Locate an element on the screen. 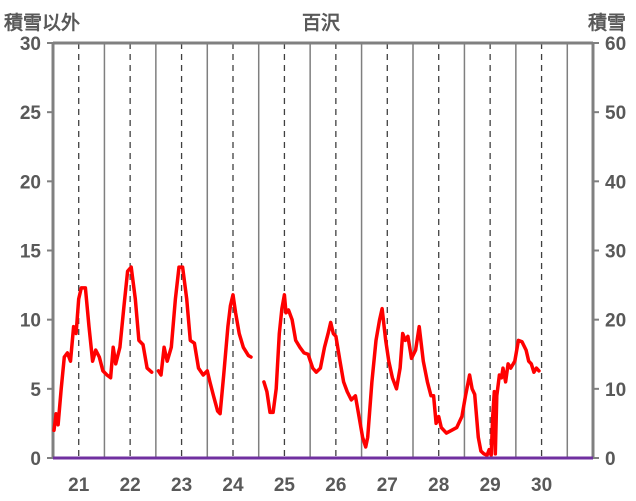  left-tick-label: 15 is located at coordinates (31, 252).